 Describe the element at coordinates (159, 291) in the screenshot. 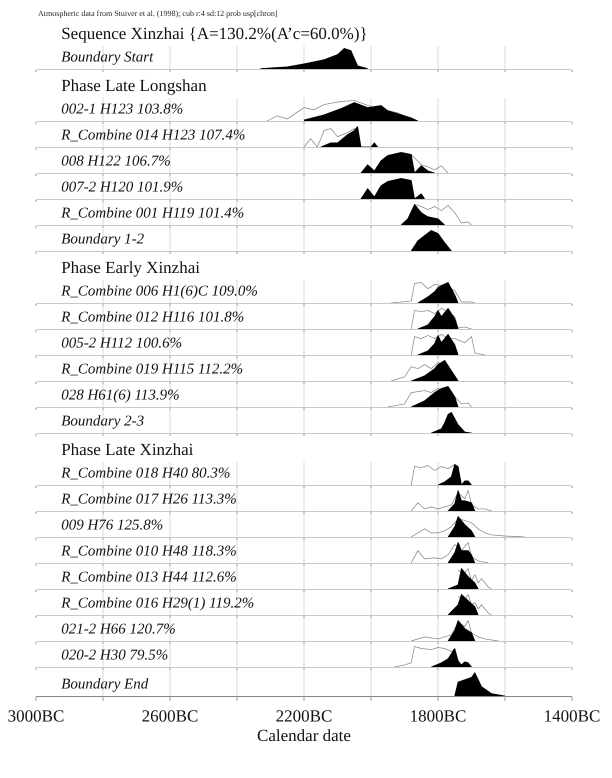

I see `chart-title: R_Combine 006 H1(6)C 109.0%` at that location.